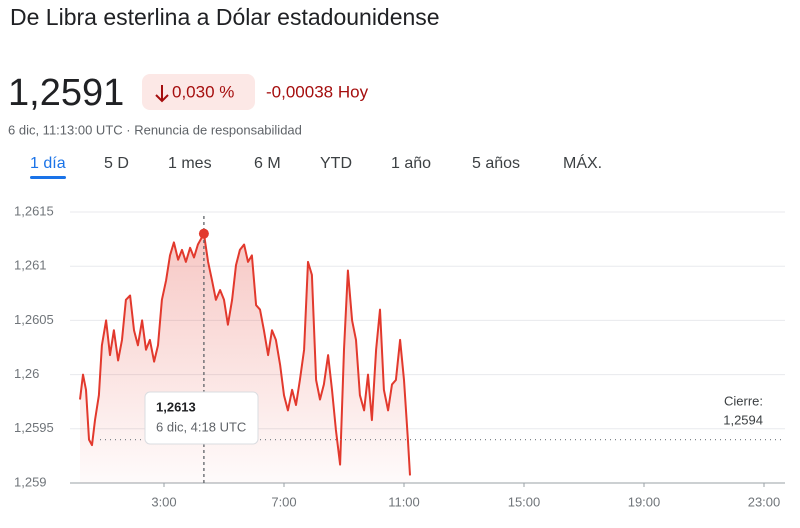  I want to click on y-tick-label: 1,2615, so click(34, 210).